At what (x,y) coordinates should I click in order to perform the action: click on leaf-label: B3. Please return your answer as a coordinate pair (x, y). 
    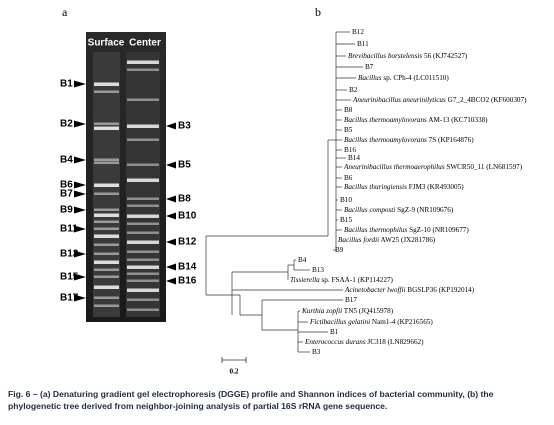
    Looking at the image, I should click on (316, 352).